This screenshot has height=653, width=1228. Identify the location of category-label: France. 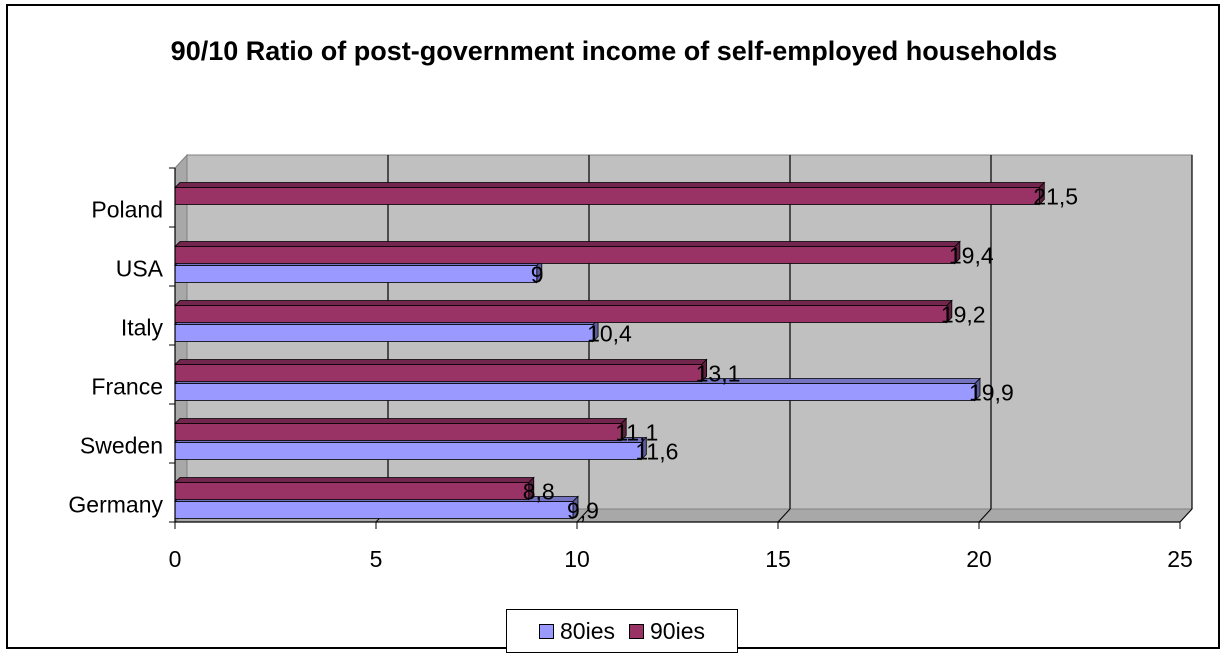
(127, 387).